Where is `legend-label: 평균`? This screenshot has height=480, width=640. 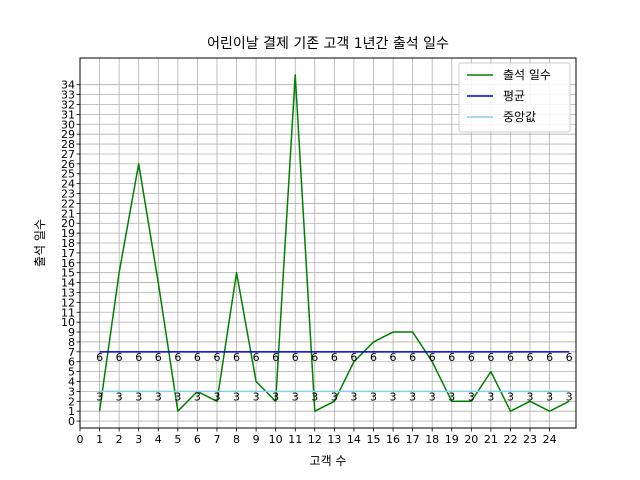 legend-label: 평균 is located at coordinates (514, 96).